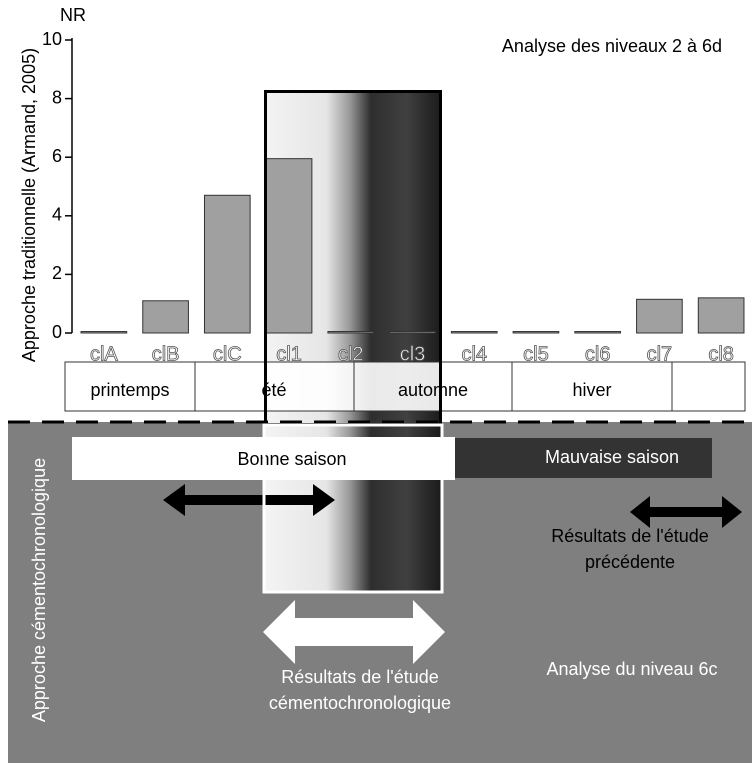 The height and width of the screenshot is (763, 752). What do you see at coordinates (353, 508) in the screenshot?
I see `image-frame` at bounding box center [353, 508].